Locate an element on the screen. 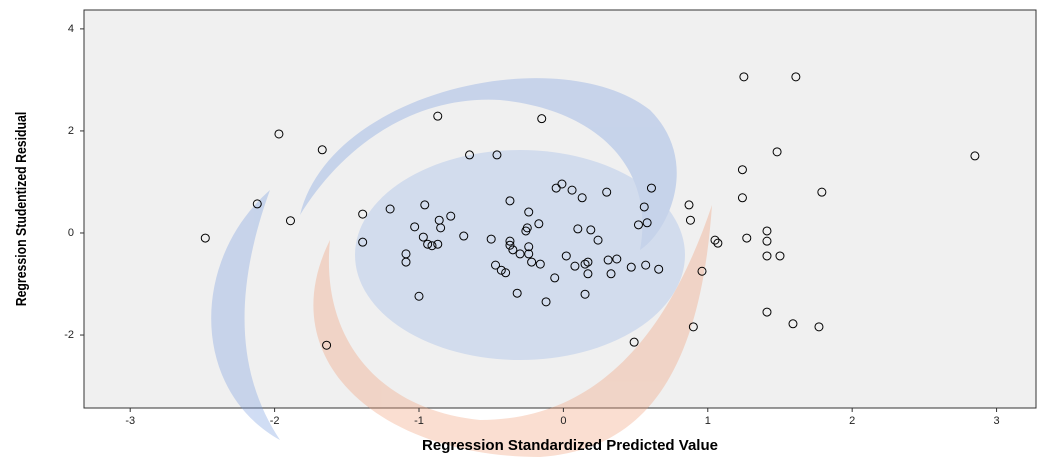 The height and width of the screenshot is (457, 1037). y-tick-label: 4 is located at coordinates (71, 29).